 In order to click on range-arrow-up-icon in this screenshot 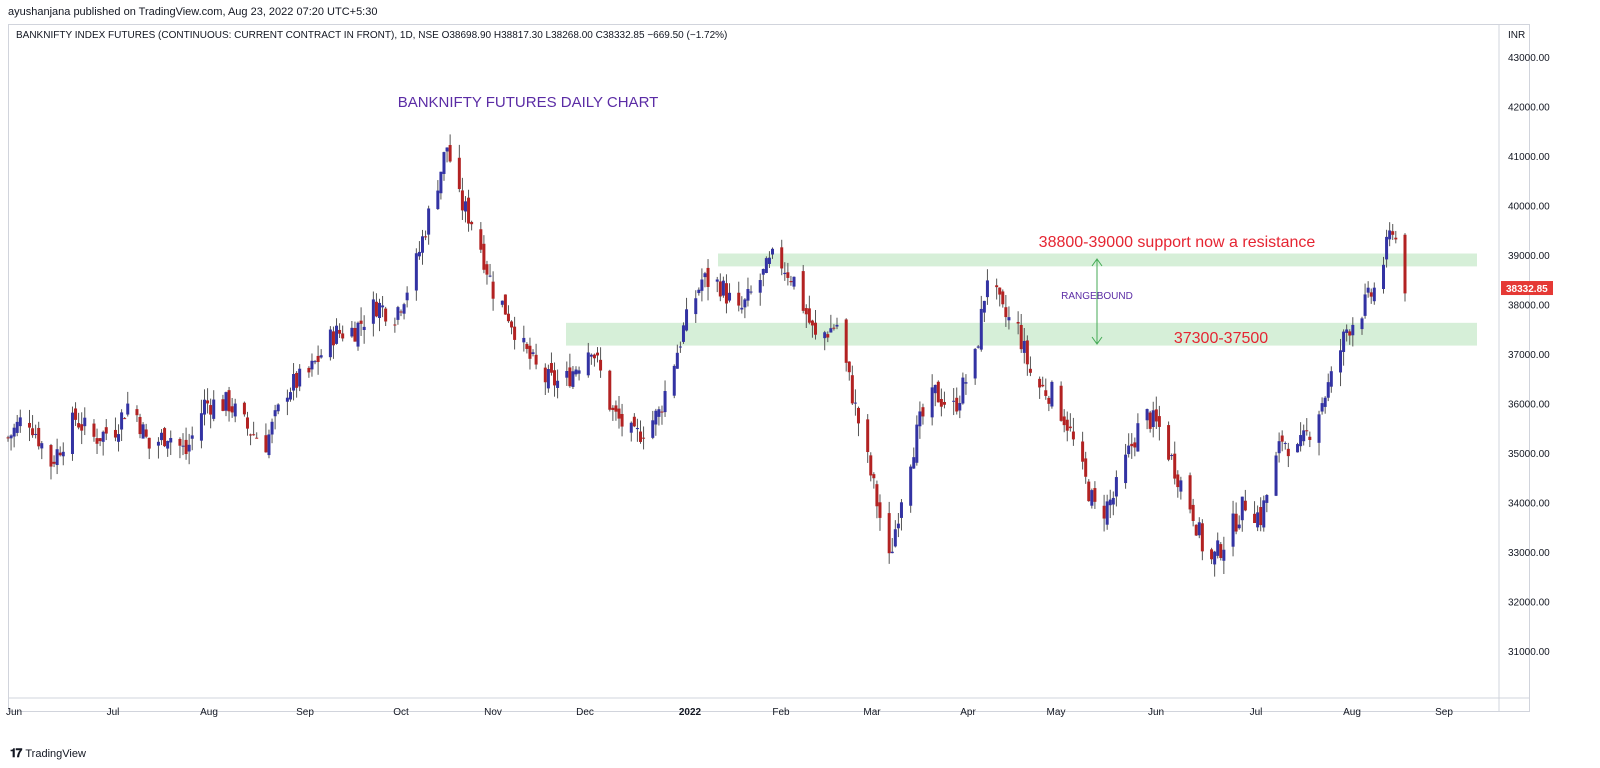, I will do `click(1097, 262)`.